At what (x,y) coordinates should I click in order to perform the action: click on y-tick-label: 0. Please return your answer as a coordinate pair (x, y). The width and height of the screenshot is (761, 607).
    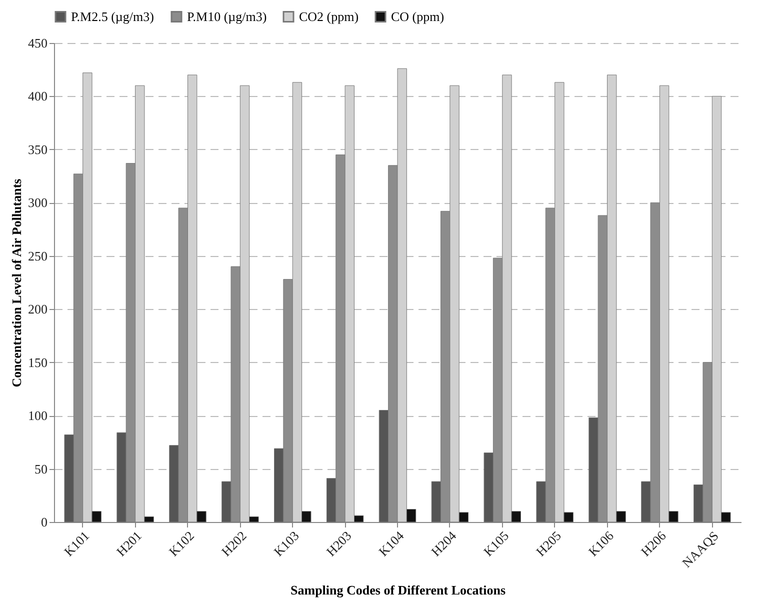
    Looking at the image, I should click on (44, 522).